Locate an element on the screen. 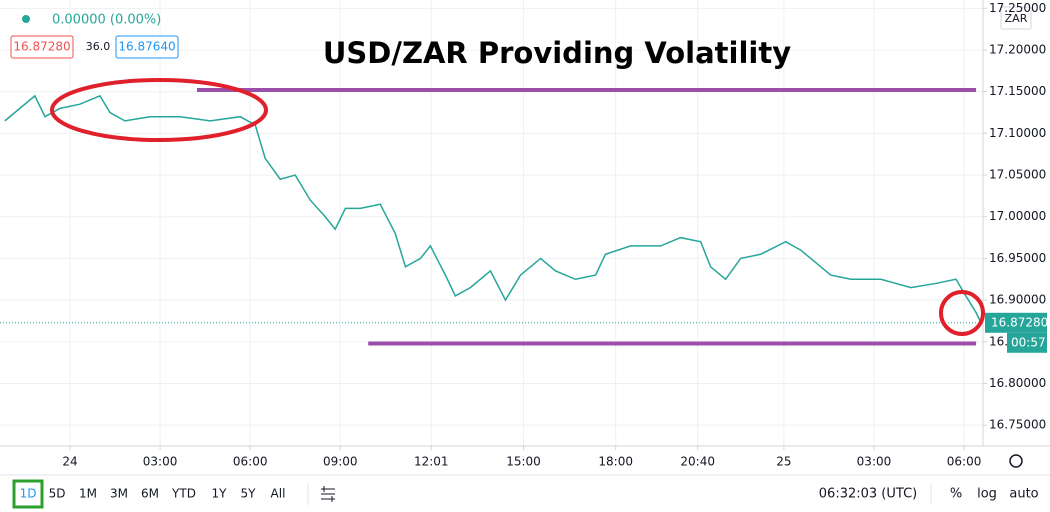 The height and width of the screenshot is (512, 1050). ask-box is located at coordinates (147, 47).